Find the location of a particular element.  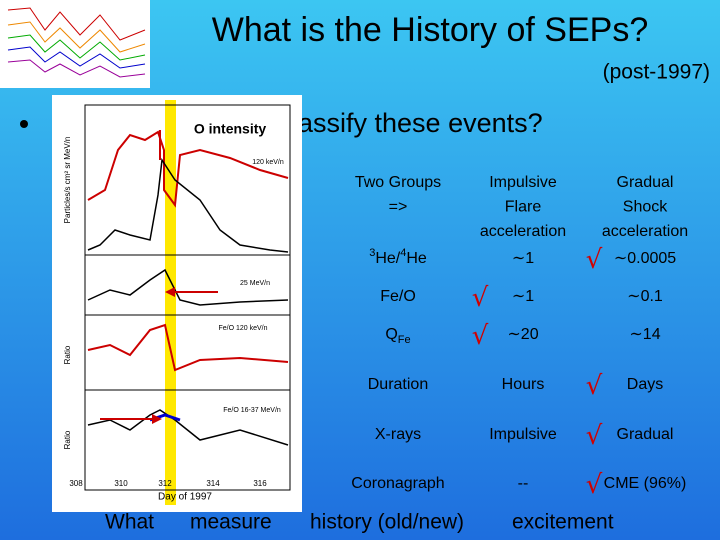

title: What is the History of SEPs? is located at coordinates (430, 30).